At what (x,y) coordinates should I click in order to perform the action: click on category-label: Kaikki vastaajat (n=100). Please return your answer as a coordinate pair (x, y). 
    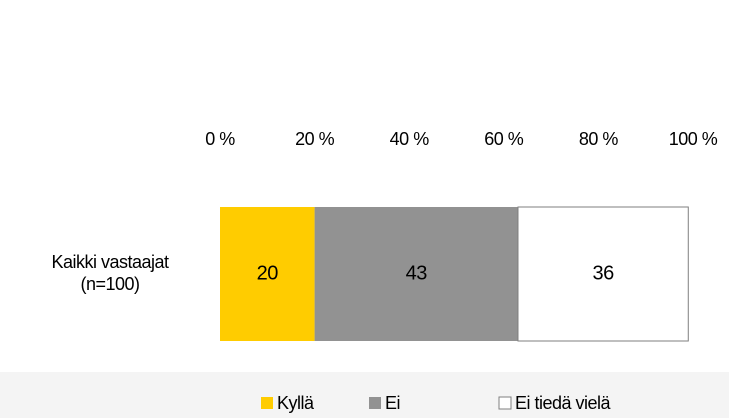
    Looking at the image, I should click on (110, 273).